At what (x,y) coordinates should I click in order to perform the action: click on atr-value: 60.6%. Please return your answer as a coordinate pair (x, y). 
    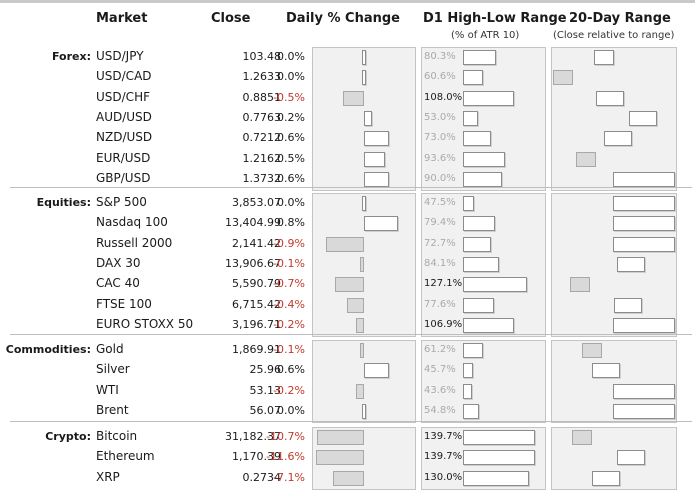
    Looking at the image, I should click on (440, 77).